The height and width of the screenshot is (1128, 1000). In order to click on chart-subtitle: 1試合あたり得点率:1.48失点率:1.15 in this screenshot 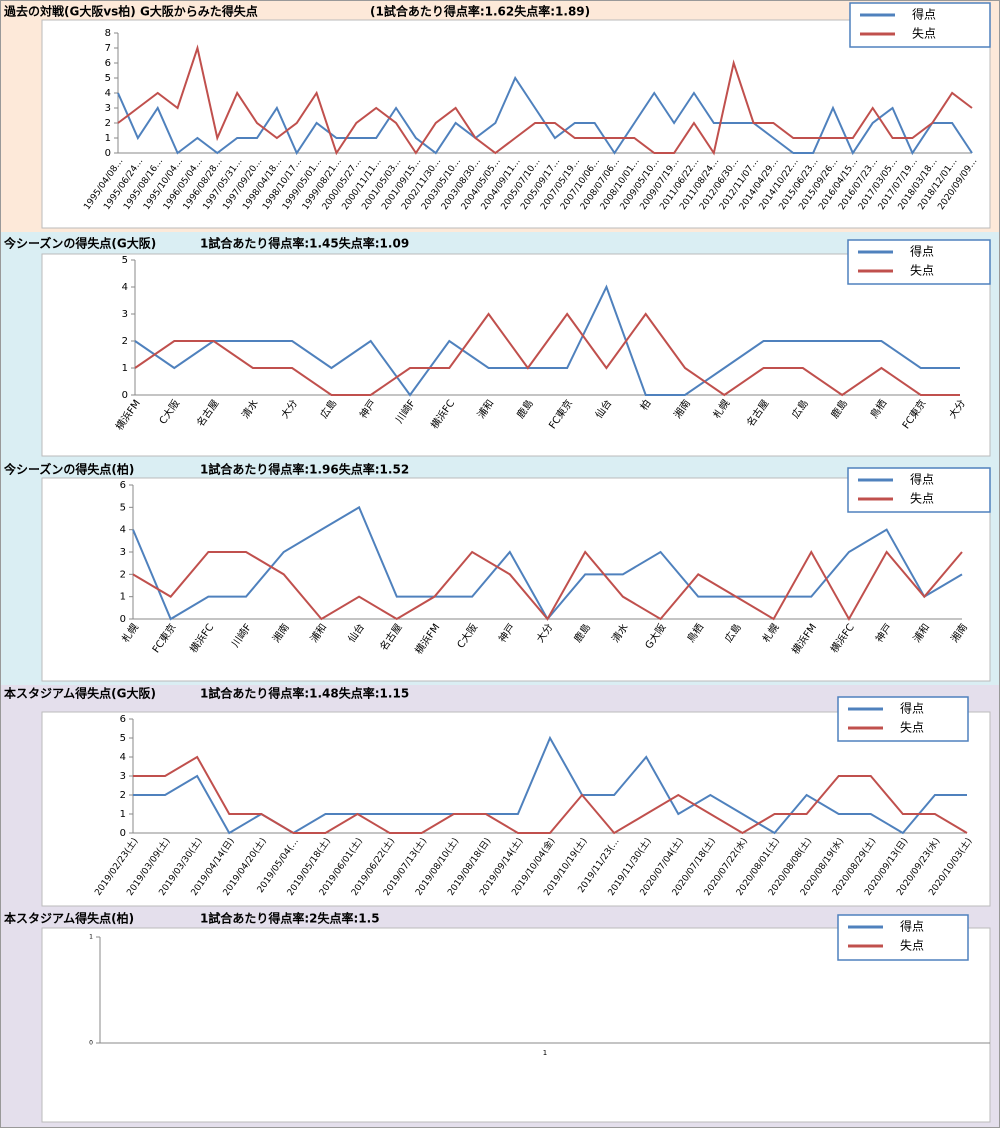, I will do `click(304, 693)`.